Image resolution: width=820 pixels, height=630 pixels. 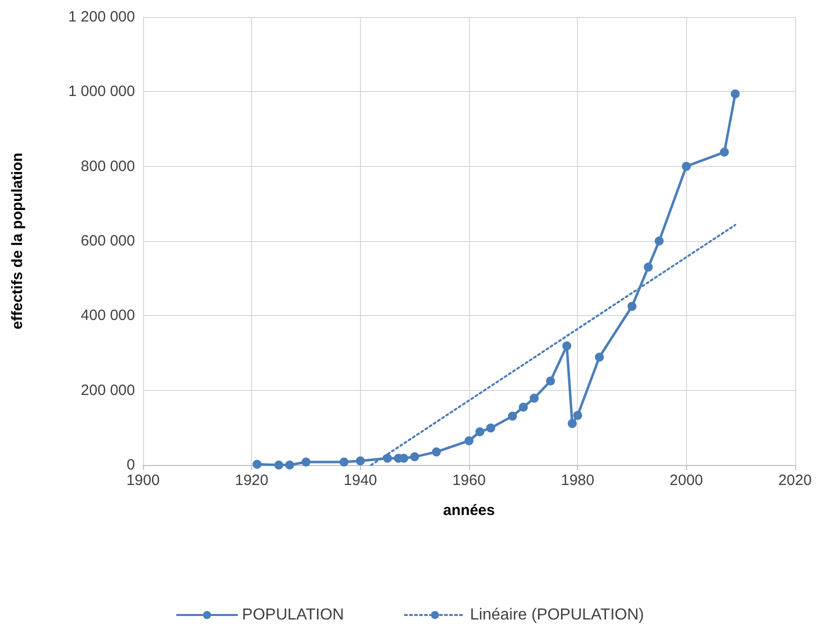 I want to click on x-tick-label: 2020, so click(x=795, y=480).